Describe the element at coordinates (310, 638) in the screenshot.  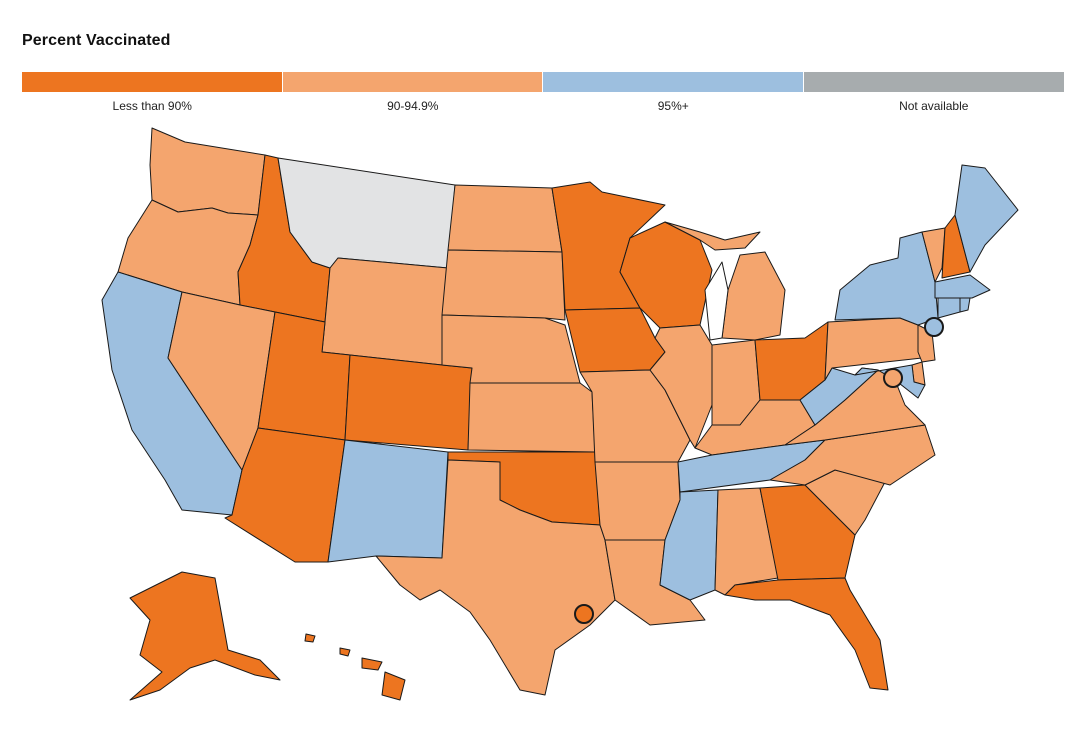
I see `state-HI-kauai` at that location.